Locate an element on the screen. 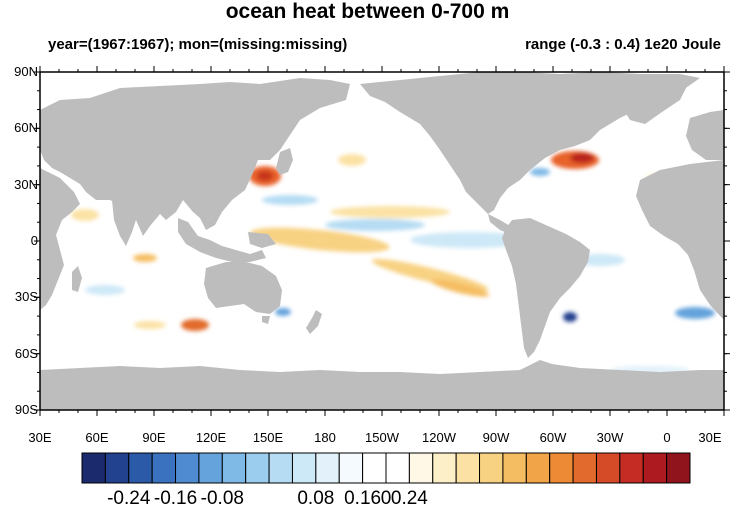 The image size is (735, 510). land-japan is located at coordinates (284, 161).